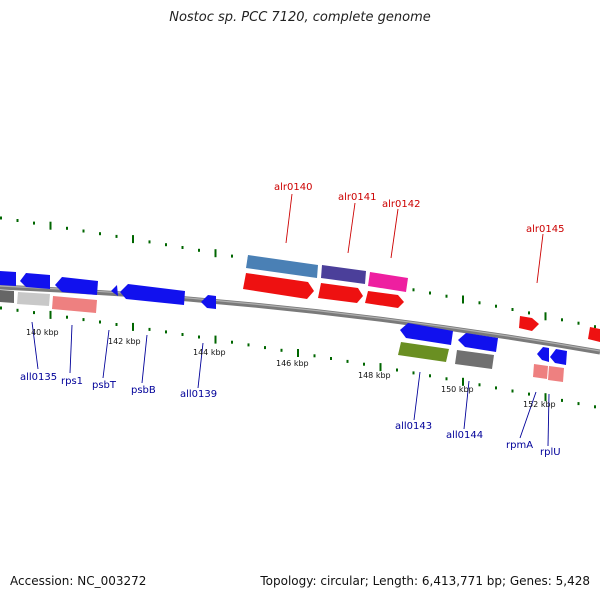 This screenshot has width=600, height=600. What do you see at coordinates (343, 274) in the screenshot?
I see `feature-alr0141-domain-a` at bounding box center [343, 274].